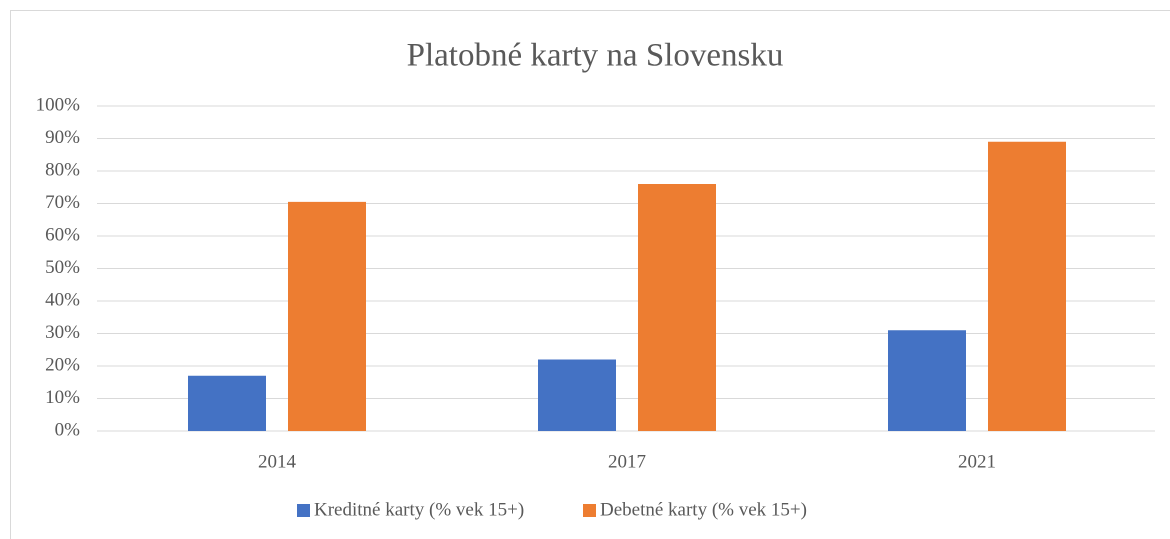 The width and height of the screenshot is (1170, 539). What do you see at coordinates (703, 509) in the screenshot?
I see `legend-label: Debetné karty (% vek 15+)` at bounding box center [703, 509].